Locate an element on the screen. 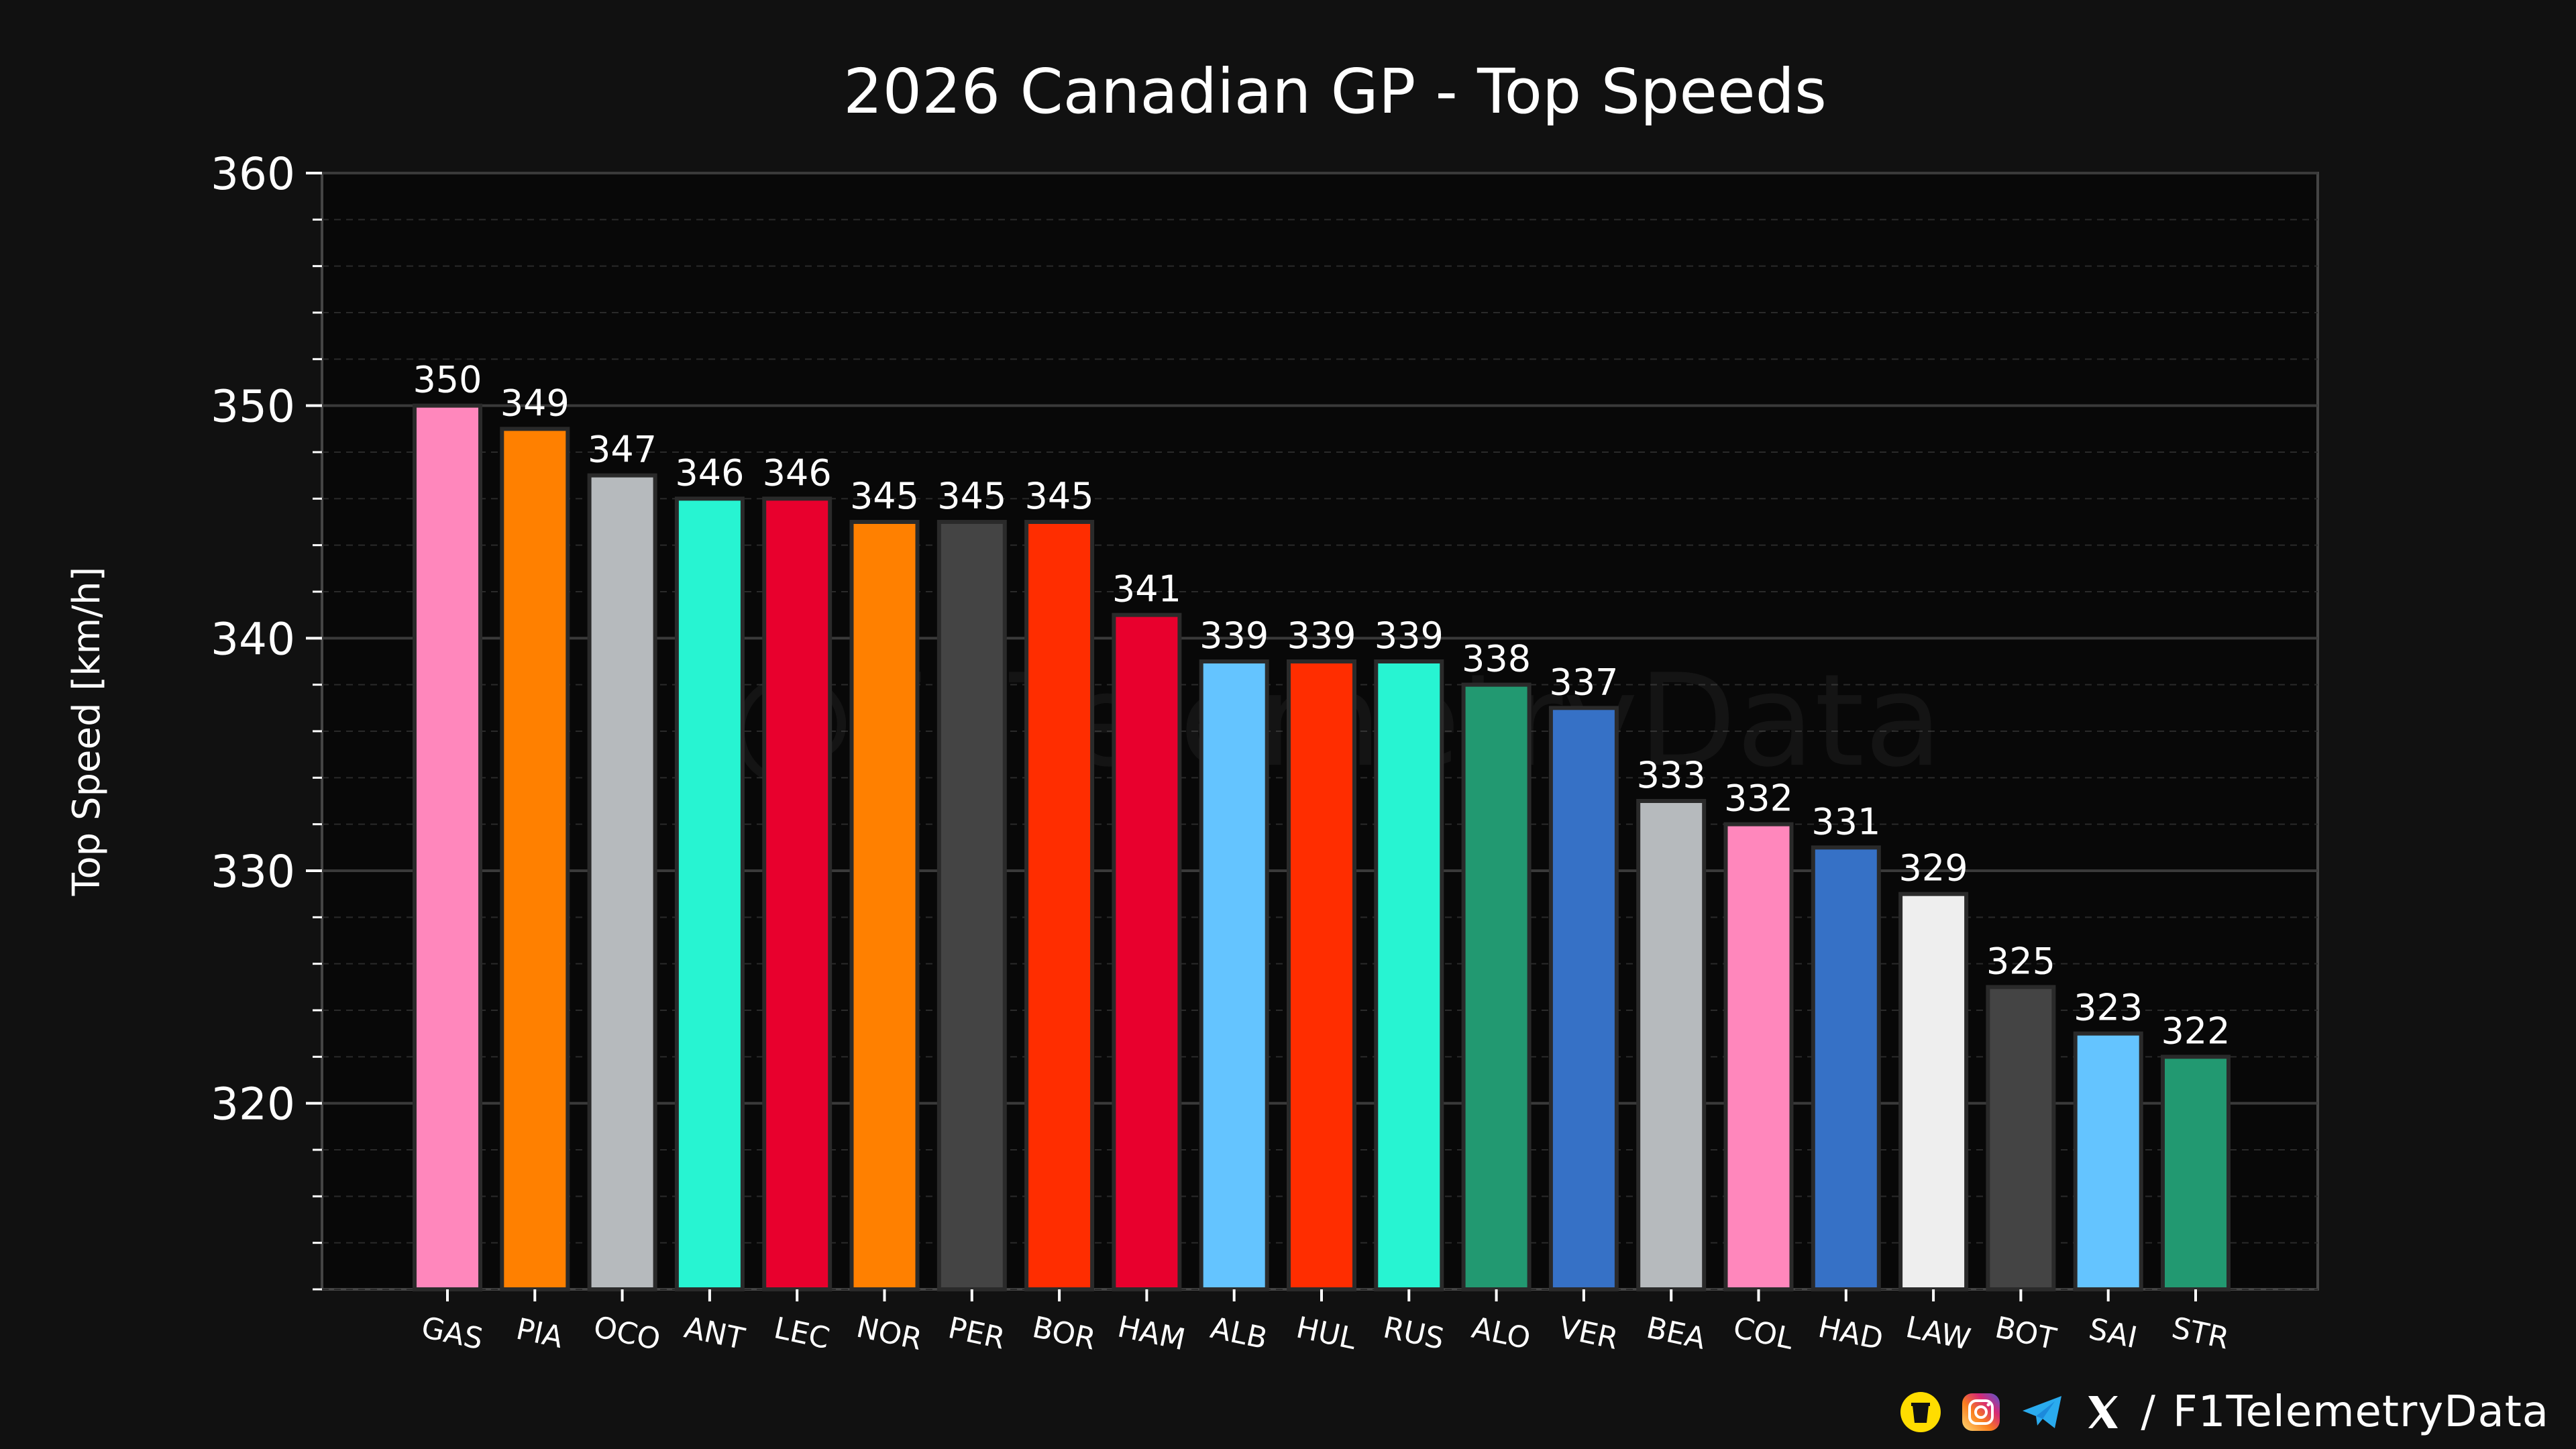  x-tick-label-oco: OCO is located at coordinates (626, 1333).